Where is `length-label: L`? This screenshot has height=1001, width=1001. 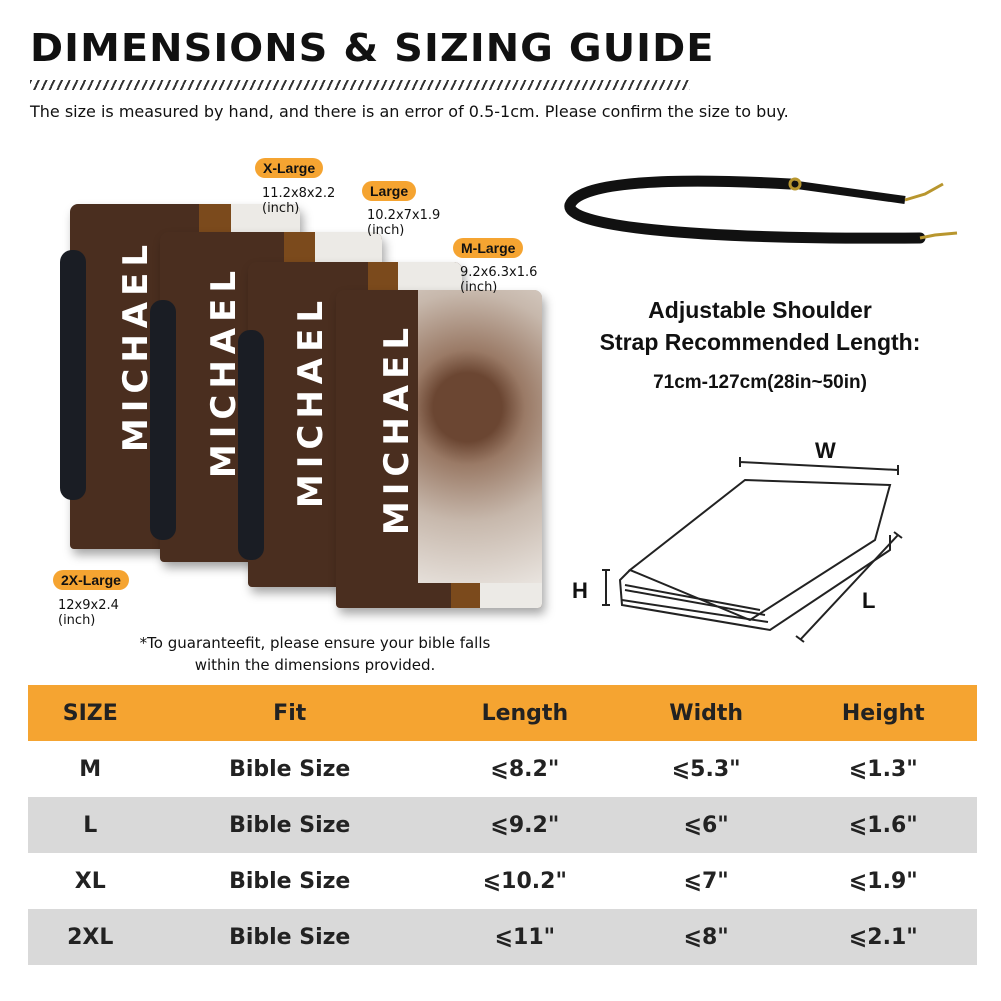
length-label: L is located at coordinates (869, 600).